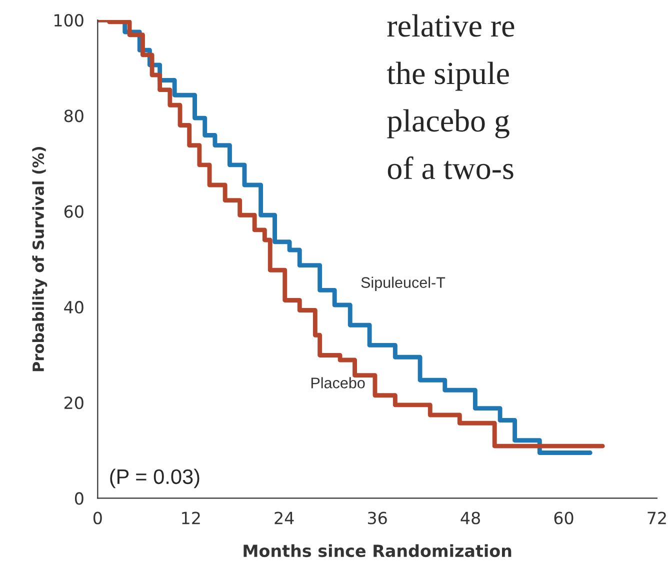  I want to click on y-tick-label: 20, so click(74, 403).